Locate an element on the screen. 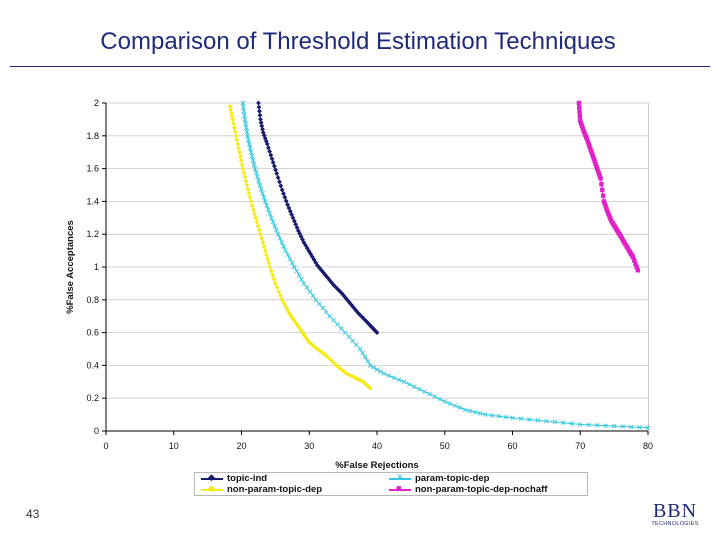 The height and width of the screenshot is (540, 720). y-tick-label: 2 is located at coordinates (96, 103).